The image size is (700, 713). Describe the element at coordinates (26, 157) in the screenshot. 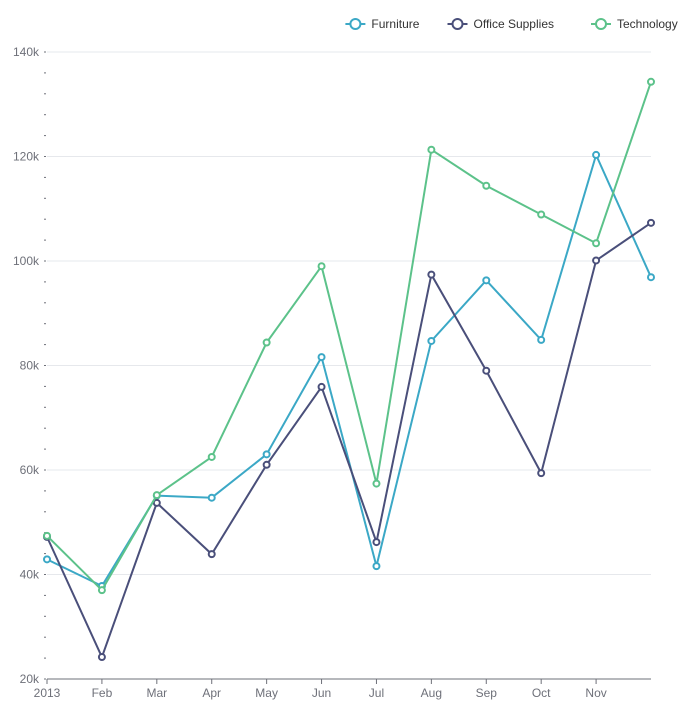

I see `y-tick-label: 120k` at that location.